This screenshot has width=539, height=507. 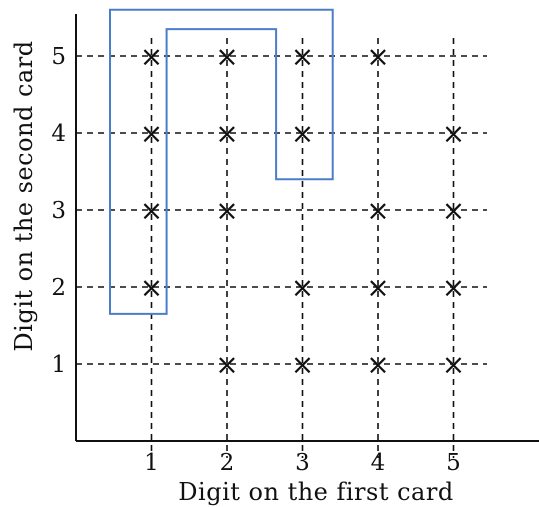 I want to click on y-axis-title: Digit on the second card, so click(x=24, y=195).